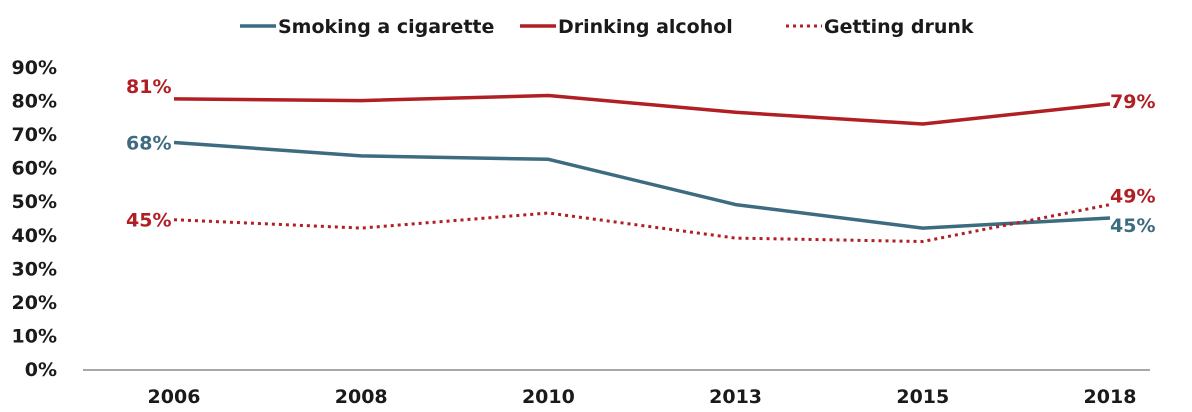 Image resolution: width=1192 pixels, height=412 pixels. What do you see at coordinates (386, 27) in the screenshot?
I see `legend-label: Smoking a cigarette` at bounding box center [386, 27].